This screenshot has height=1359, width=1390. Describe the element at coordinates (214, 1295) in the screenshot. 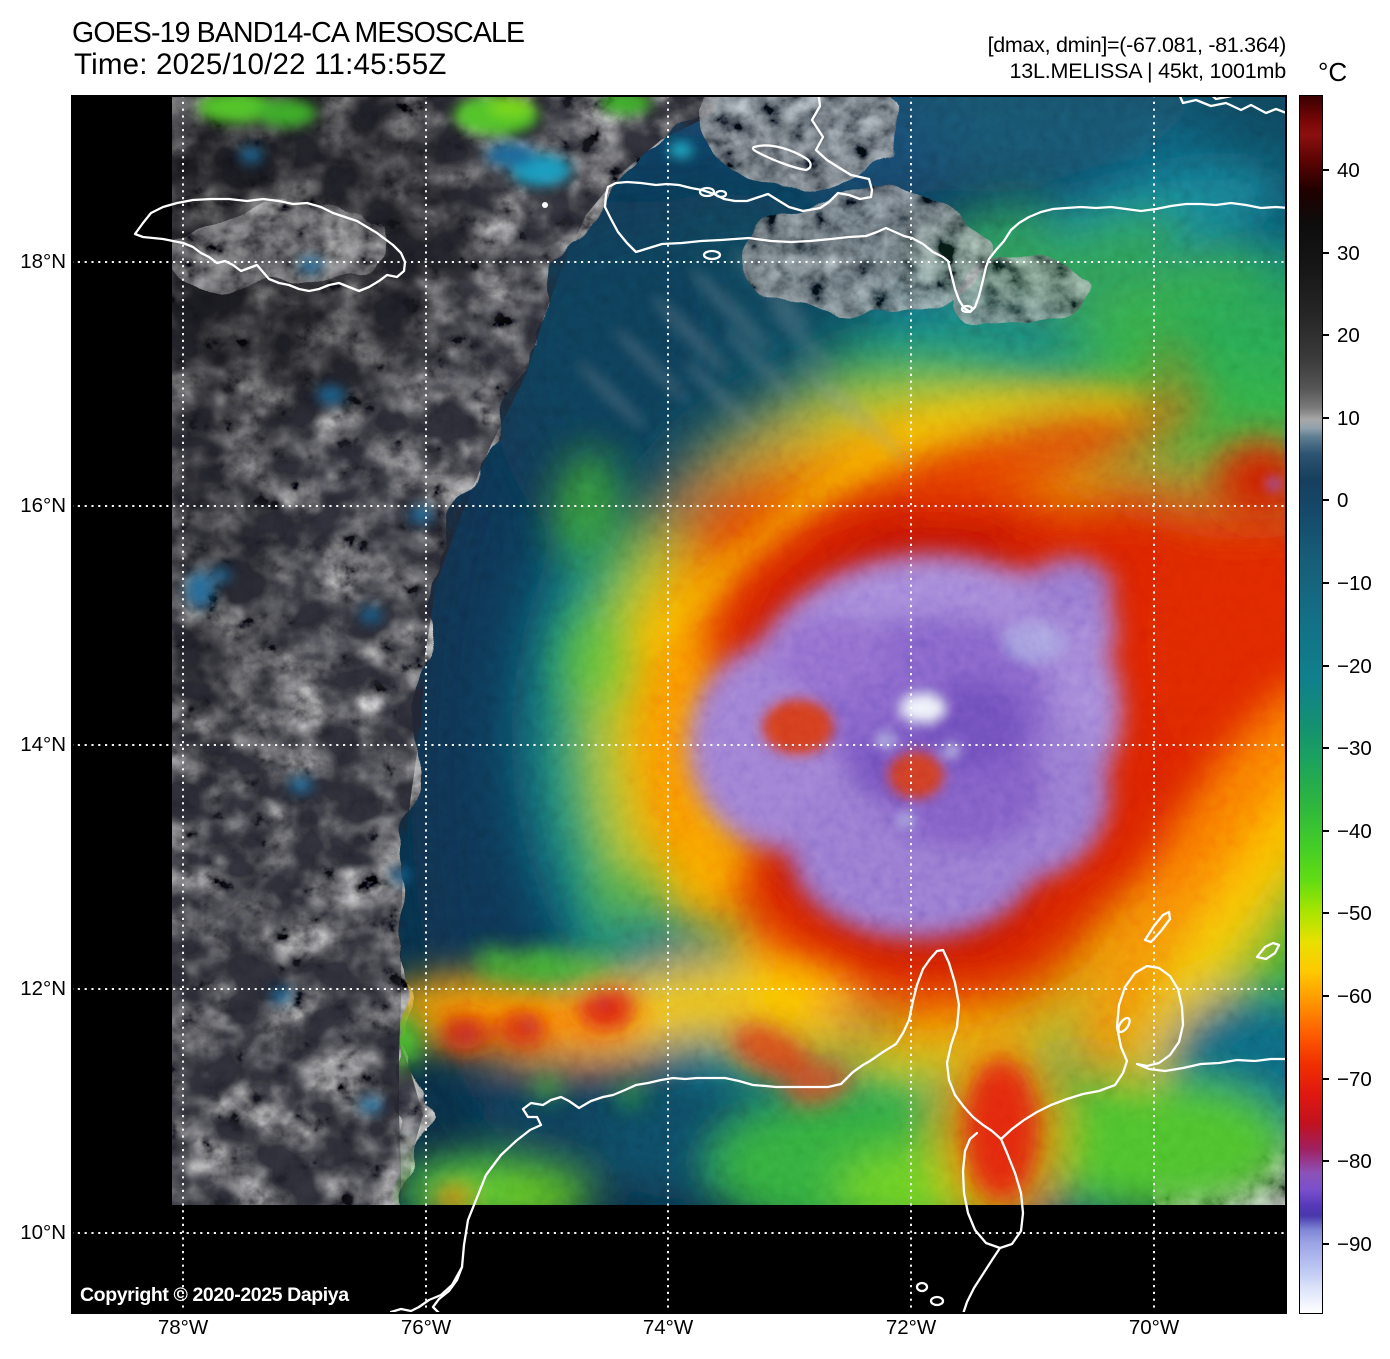

I see `svg-text: Copyright © 2020-2025 Dapiya` at that location.